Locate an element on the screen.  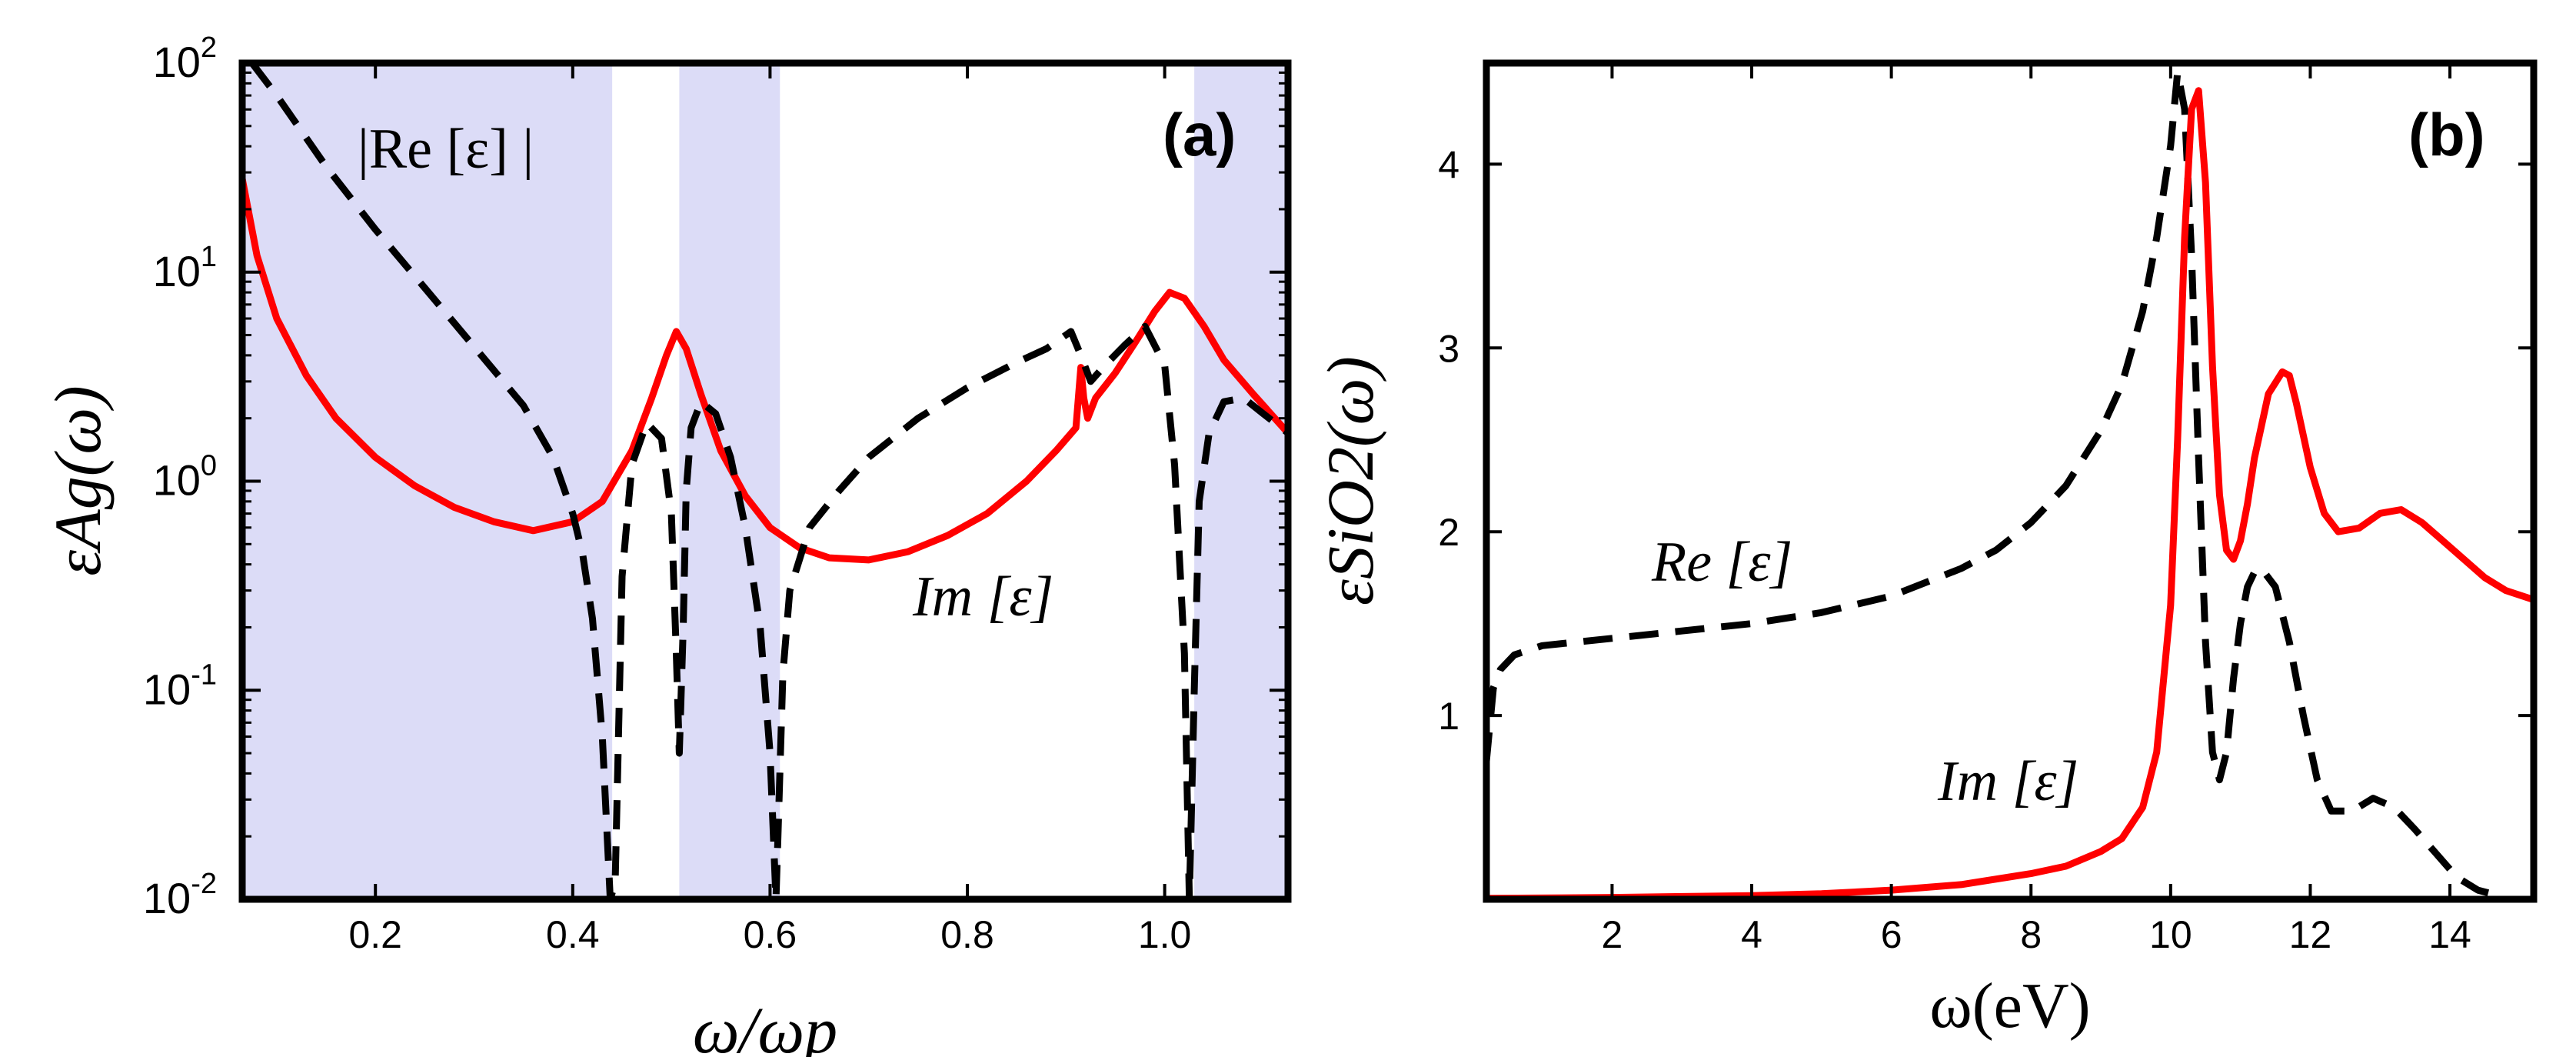
x-tick-label: 0.4 is located at coordinates (573, 934).